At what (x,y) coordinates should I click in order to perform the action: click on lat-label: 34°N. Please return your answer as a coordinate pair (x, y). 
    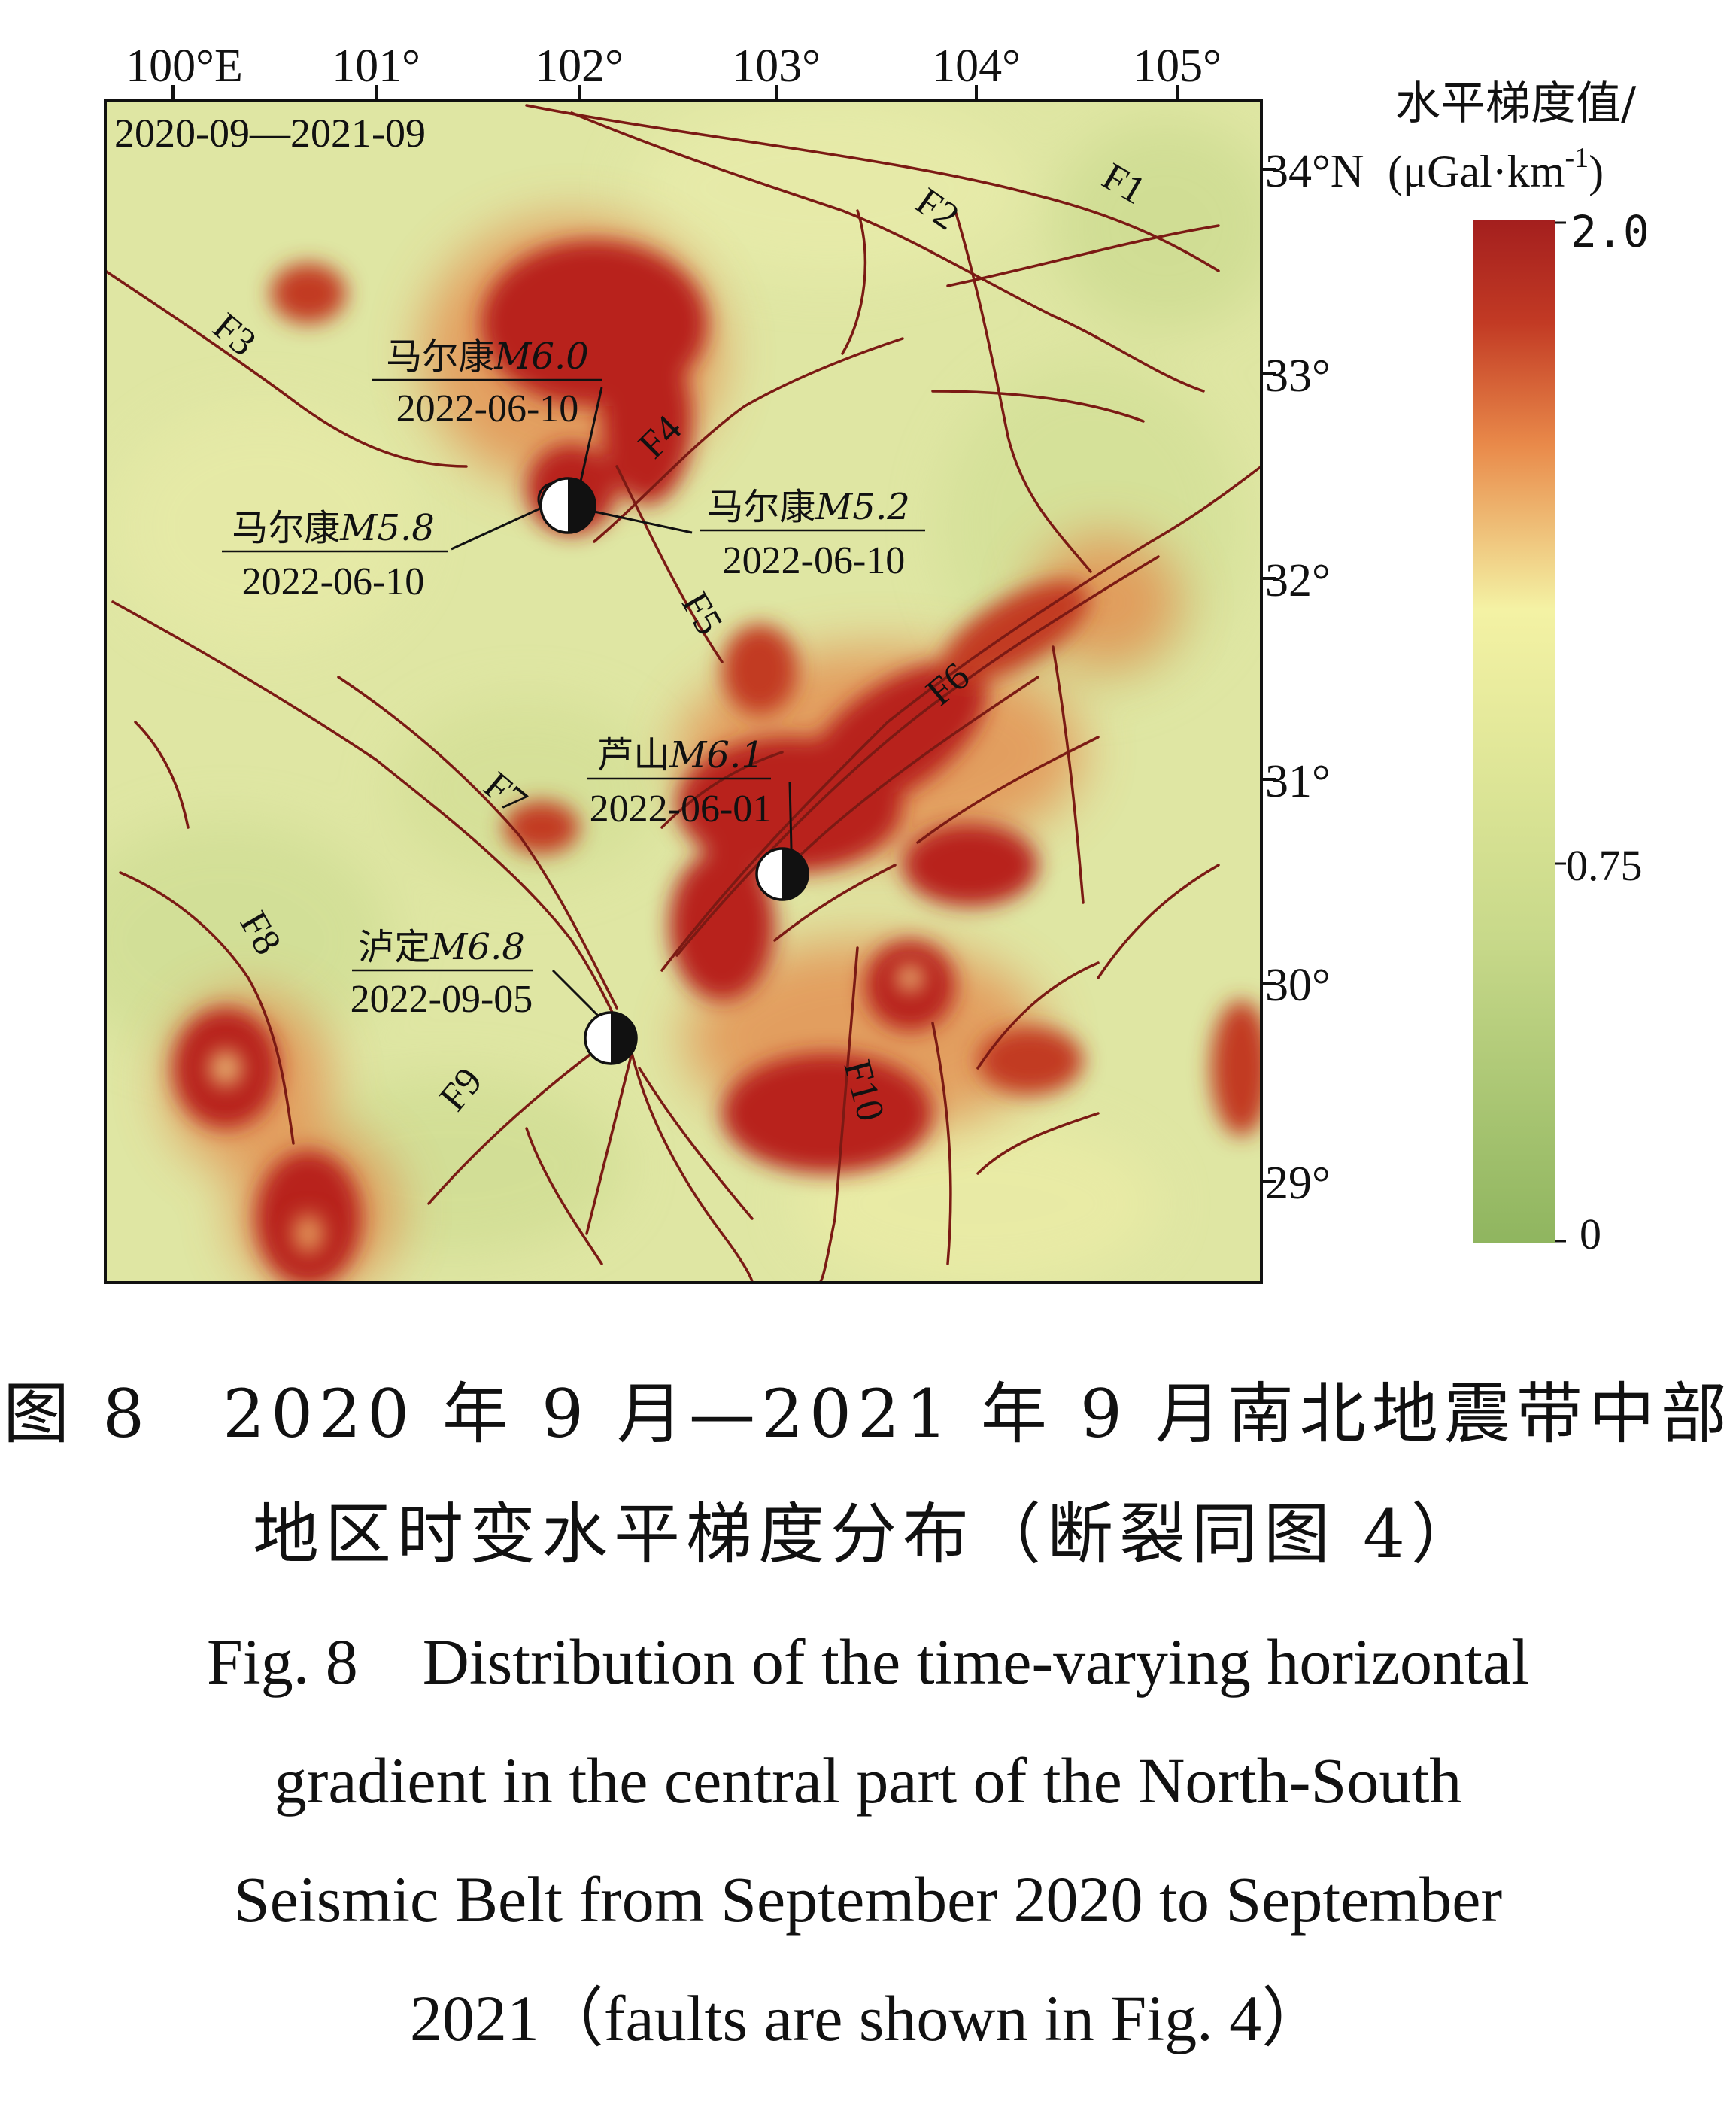
    Looking at the image, I should click on (1314, 171).